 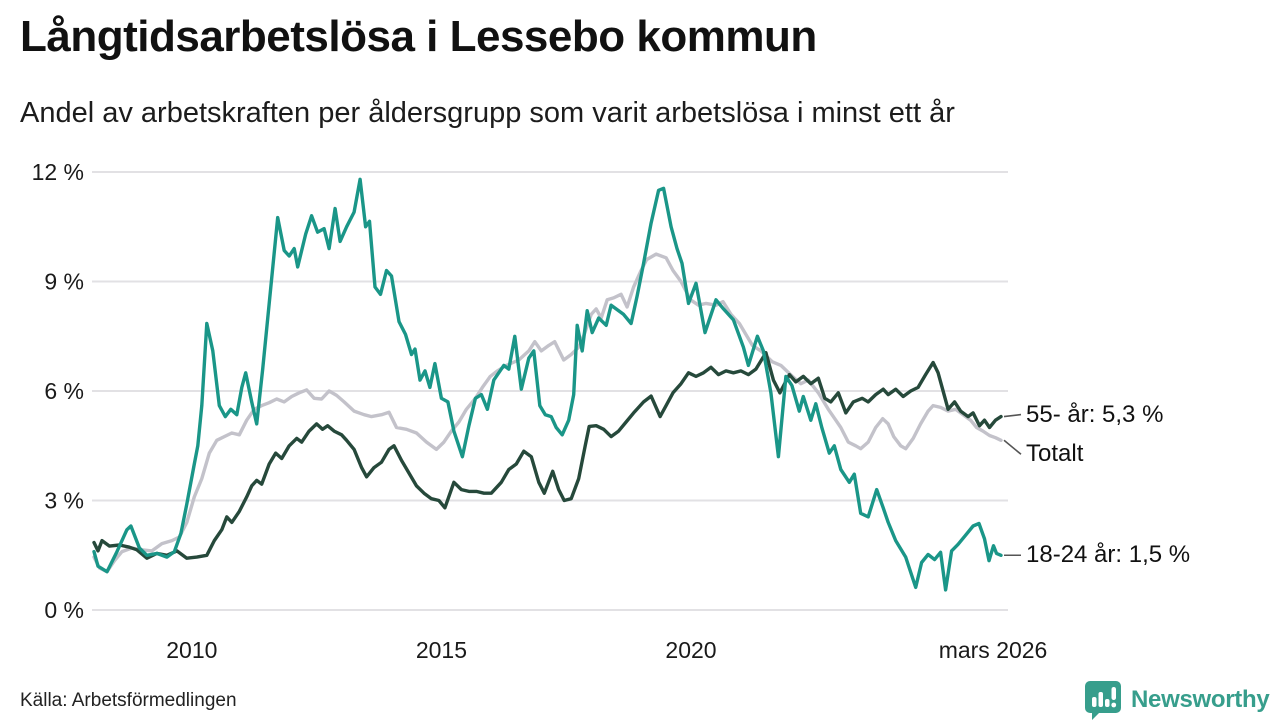 I want to click on y-tick-label: 3 %, so click(x=64, y=501).